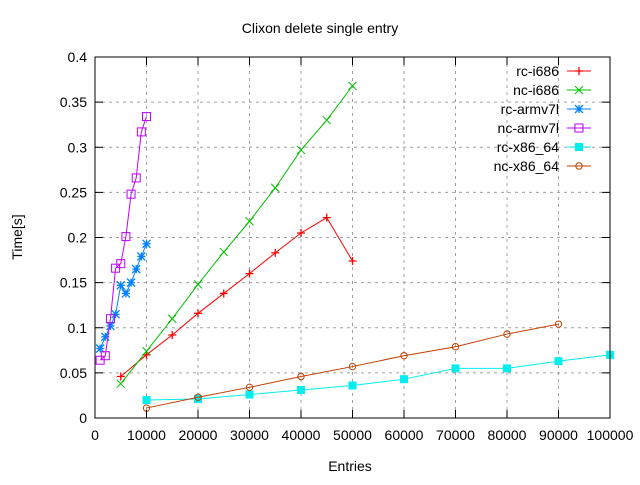 This screenshot has height=485, width=640. I want to click on y-axis-label: Time[s], so click(17, 236).